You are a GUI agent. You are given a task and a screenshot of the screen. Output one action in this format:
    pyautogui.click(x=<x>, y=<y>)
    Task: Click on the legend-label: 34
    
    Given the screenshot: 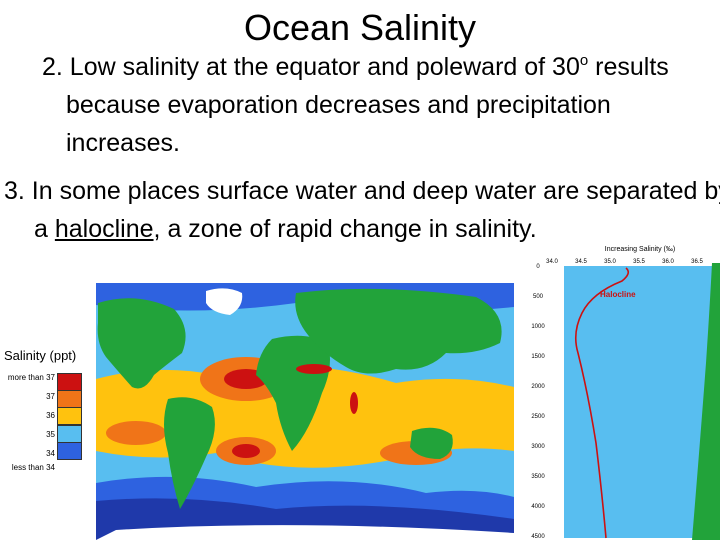 What is the action you would take?
    pyautogui.click(x=50, y=453)
    